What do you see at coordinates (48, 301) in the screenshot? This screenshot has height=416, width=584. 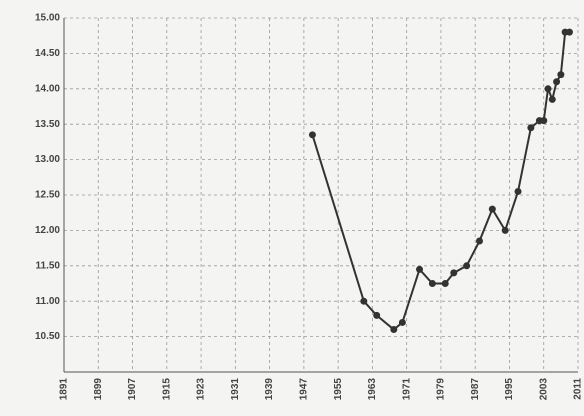 I see `y-tick-label: 11.00` at bounding box center [48, 301].